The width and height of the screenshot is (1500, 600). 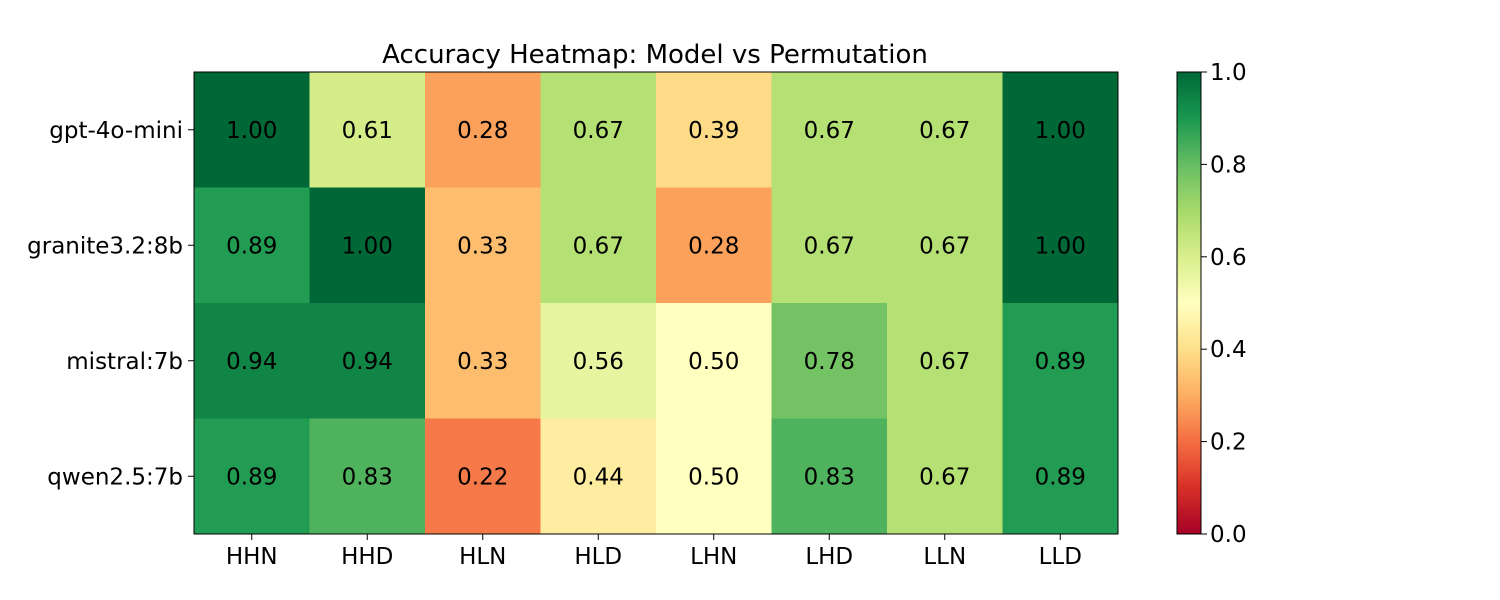 What do you see at coordinates (654, 552) in the screenshot?
I see `x-axis: HHN HHD HLN HLD LHN LHD LLN LLD` at bounding box center [654, 552].